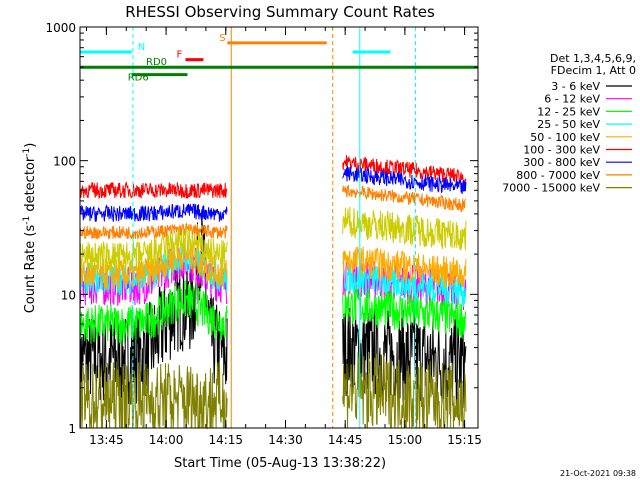  Describe the element at coordinates (345, 440) in the screenshot. I see `x-tick-label-4: 14:45` at that location.